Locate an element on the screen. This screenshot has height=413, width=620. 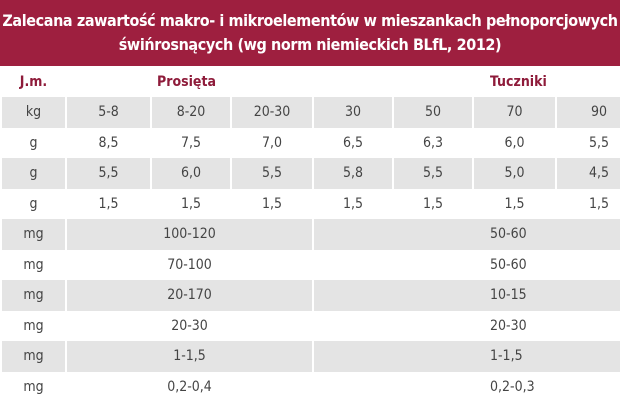
table-row: mg 70-100 50-60 is located at coordinates (310, 264).